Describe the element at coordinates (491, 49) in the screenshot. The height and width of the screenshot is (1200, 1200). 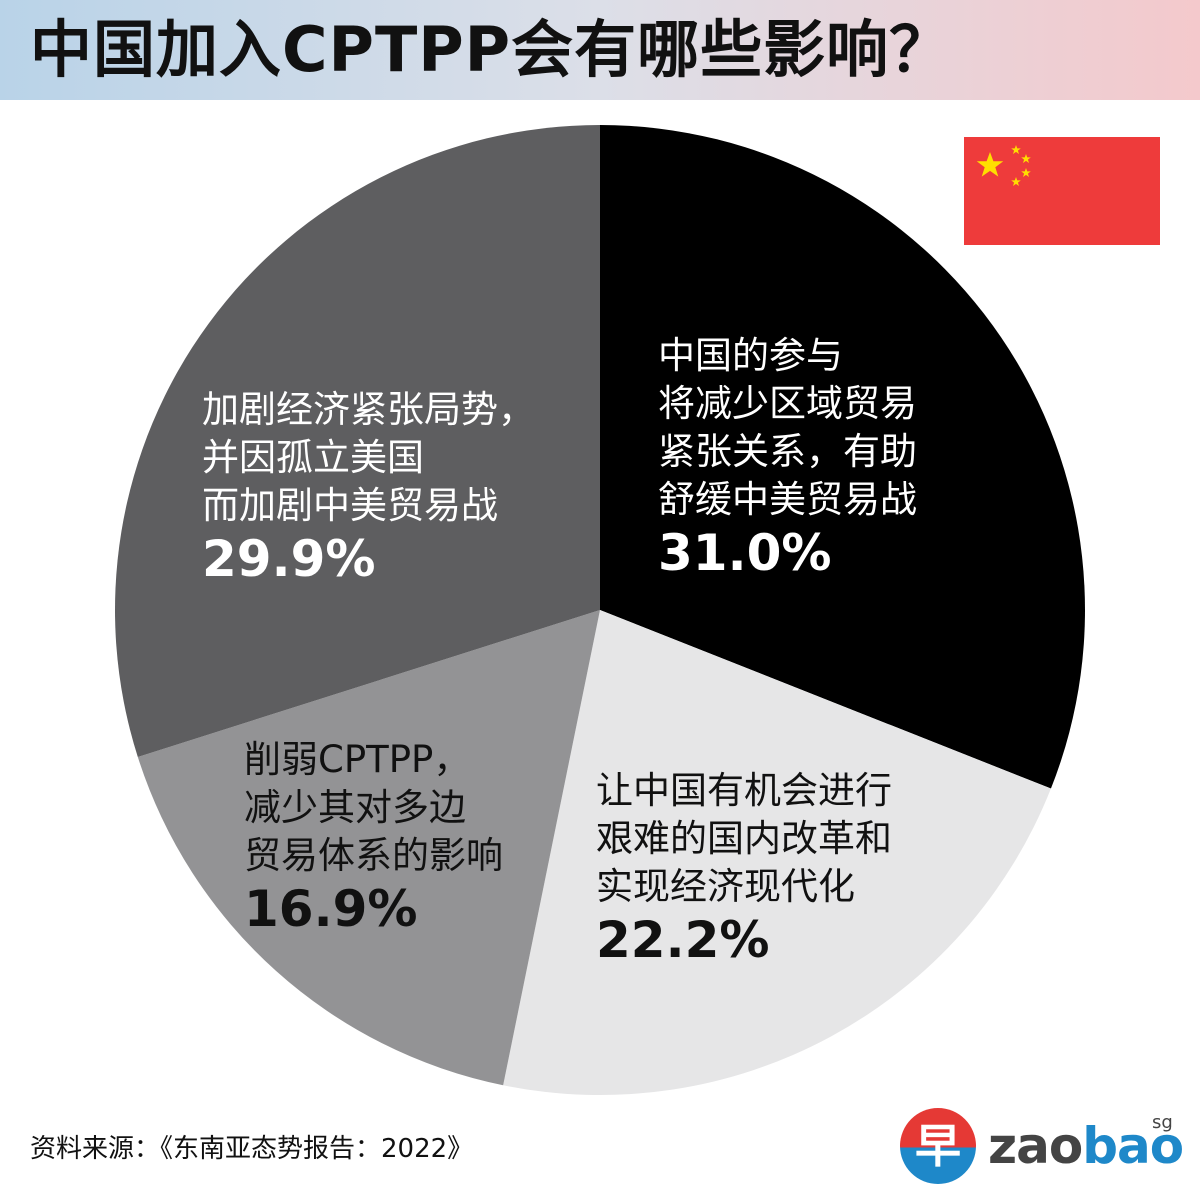
I see `page-title: 中国加入CPTPP会有哪些影响？` at that location.